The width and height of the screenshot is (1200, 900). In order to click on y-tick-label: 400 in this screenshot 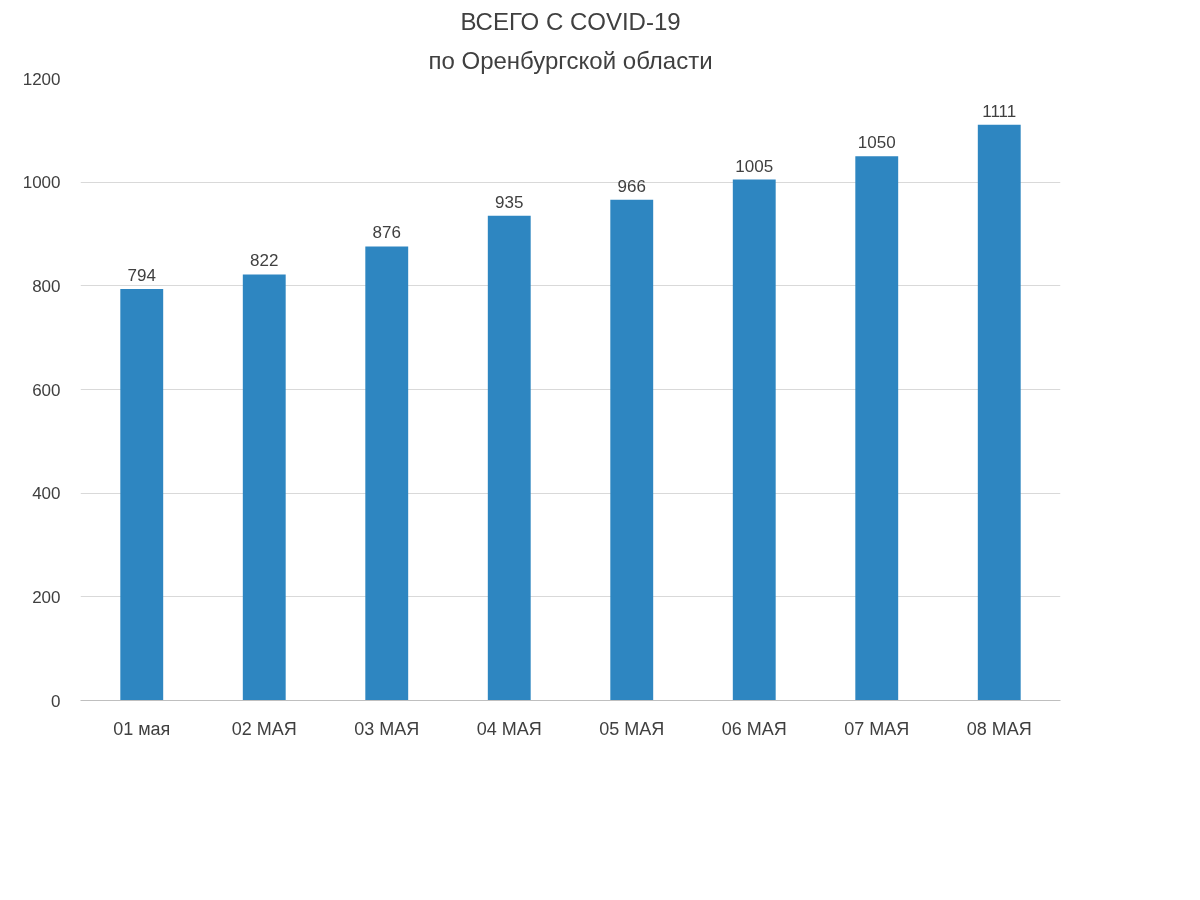, I will do `click(46, 494)`.